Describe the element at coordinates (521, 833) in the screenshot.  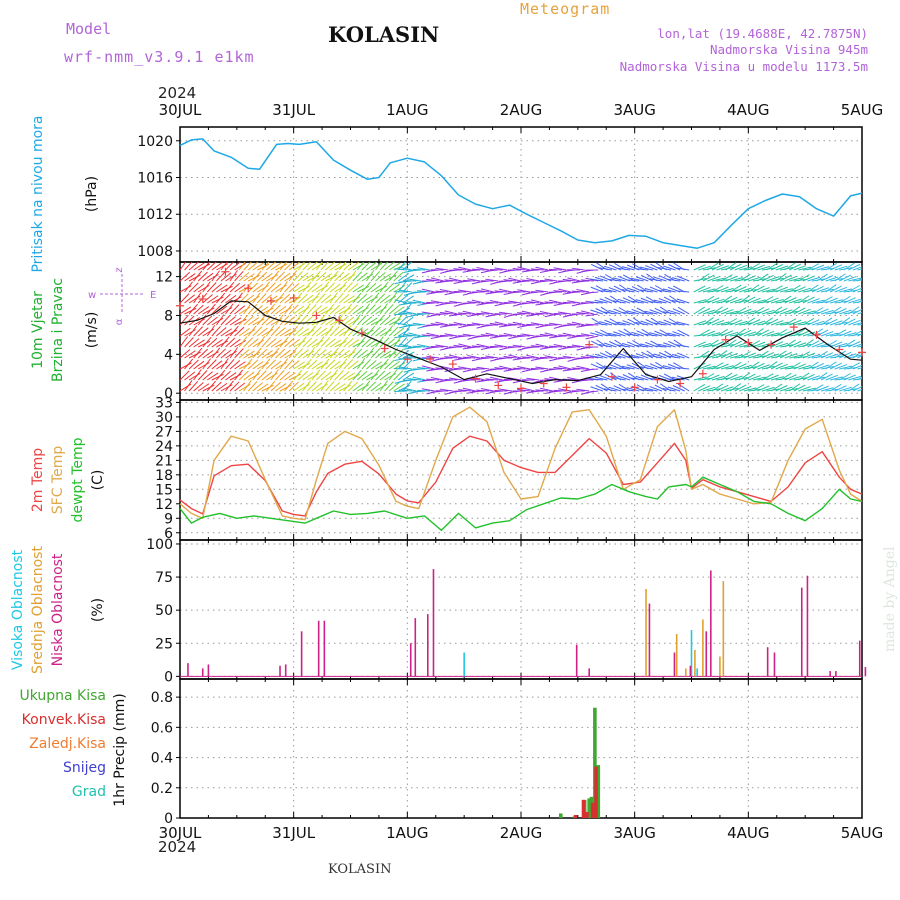
I see `x-tick-label-bottom: 2AUG` at that location.